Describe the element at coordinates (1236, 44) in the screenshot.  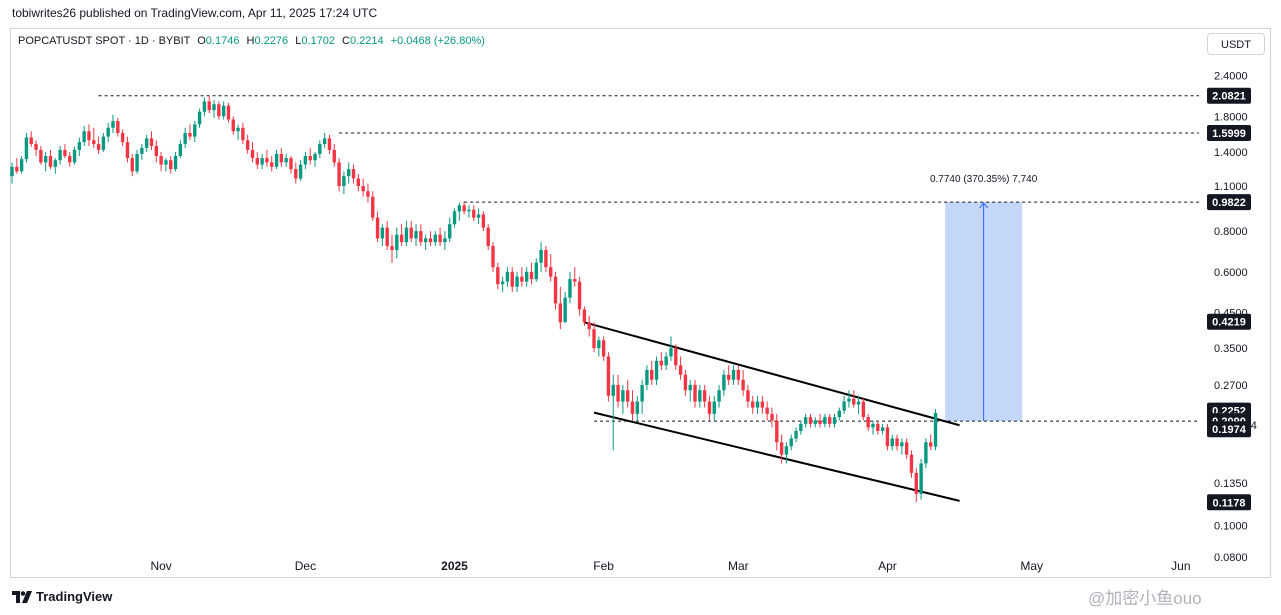
I see `currency-button: USDT` at that location.